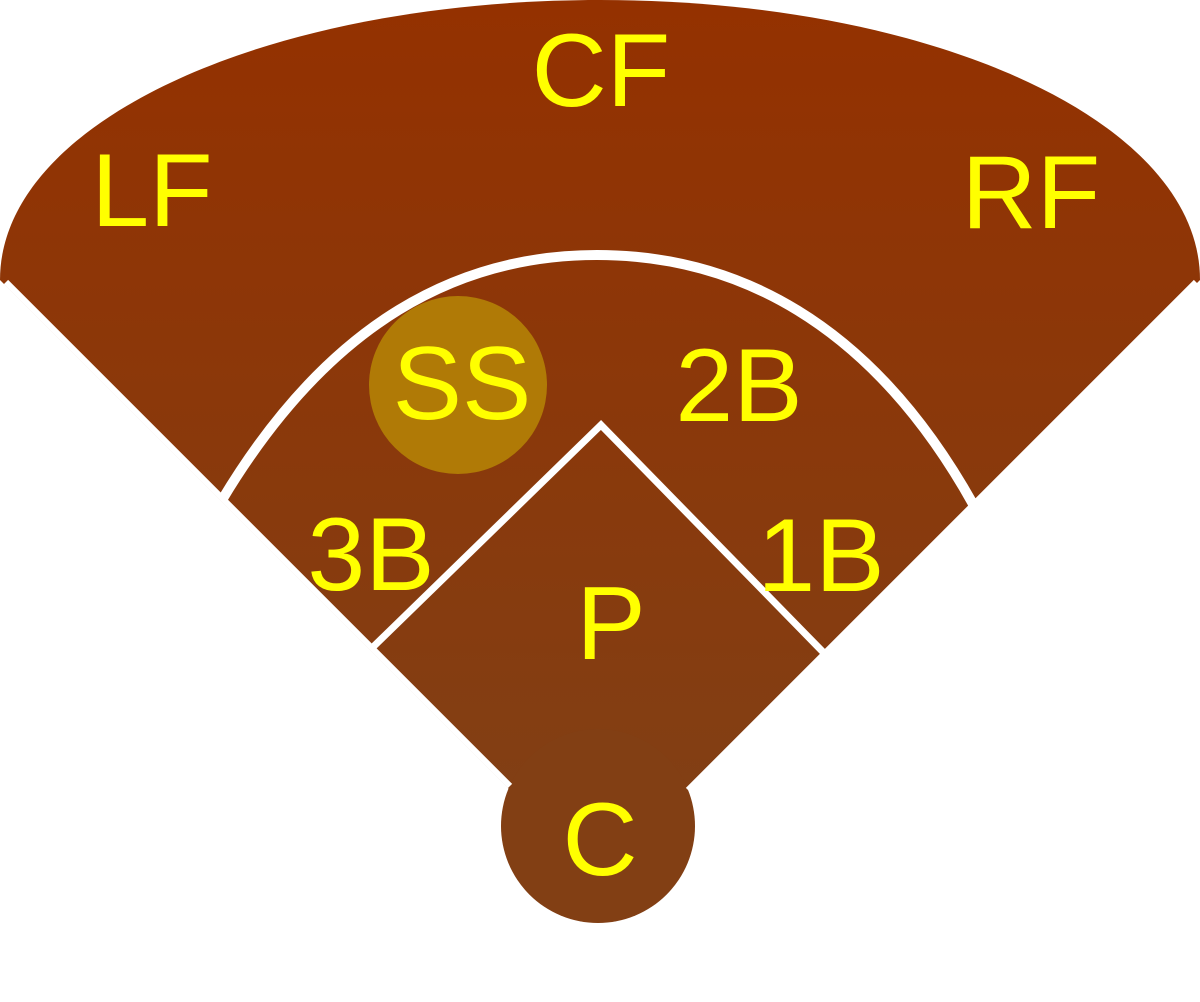 This screenshot has width=1200, height=1002. What do you see at coordinates (1031, 193) in the screenshot?
I see `label-rf: RF` at bounding box center [1031, 193].